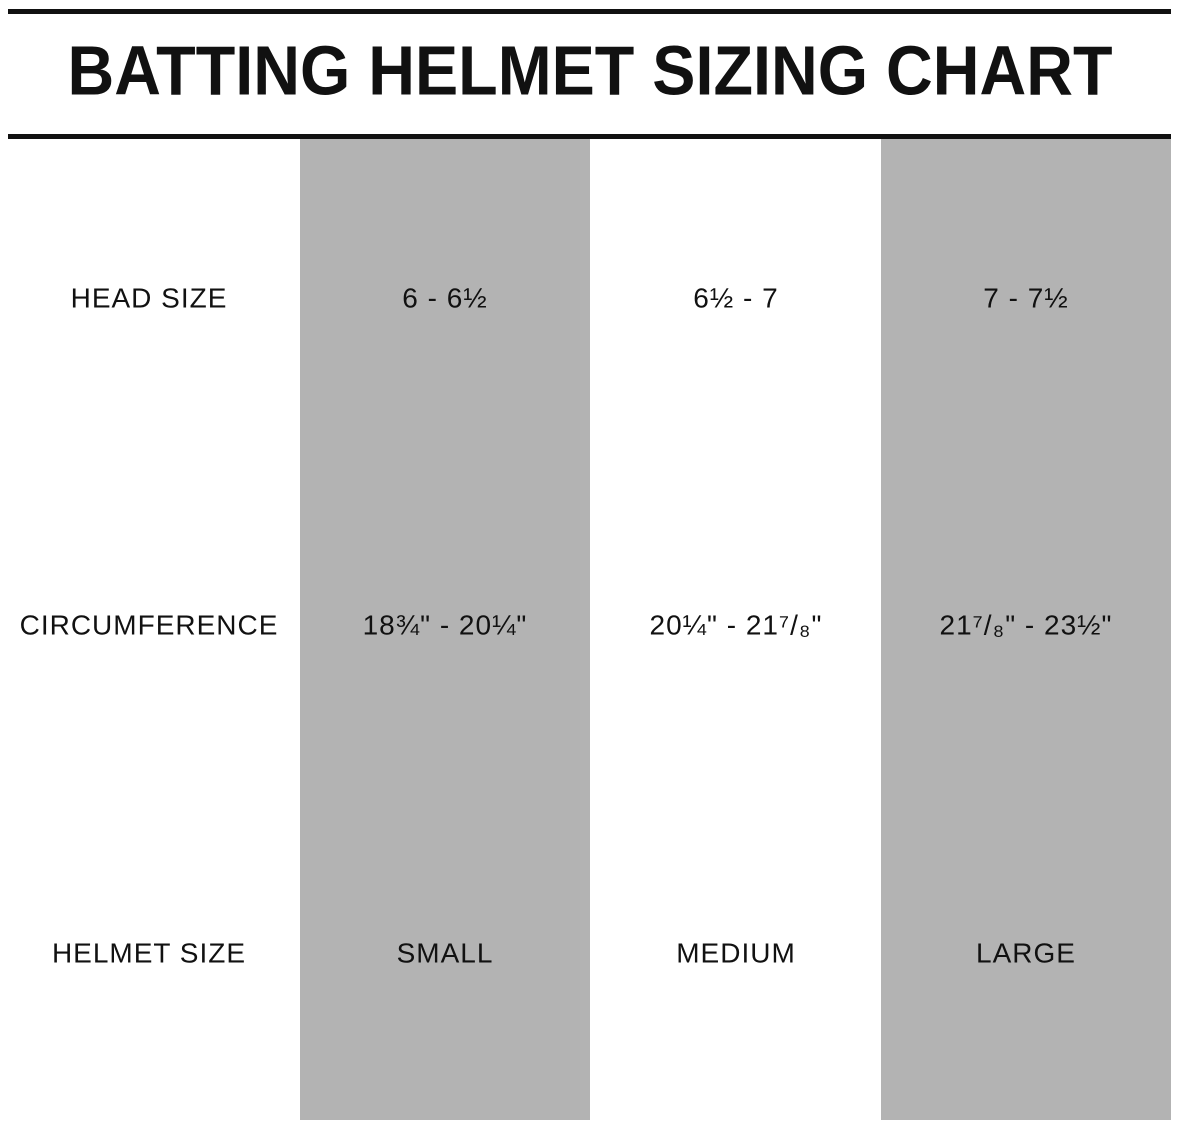 The height and width of the screenshot is (1137, 1184). I want to click on top-rule, so click(589, 11).